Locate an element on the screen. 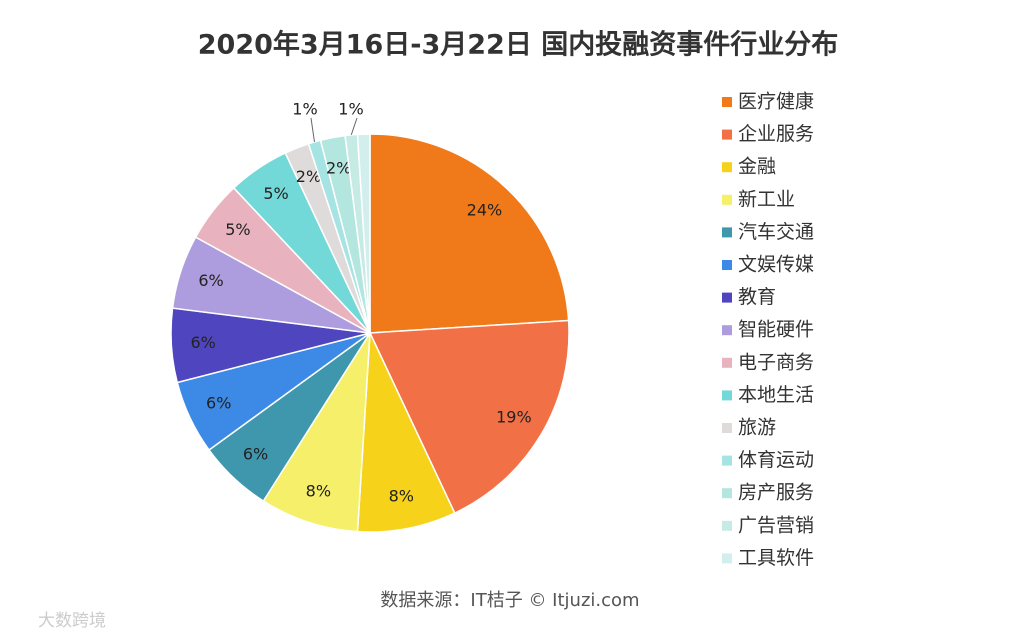 The width and height of the screenshot is (1020, 639). legend-label: 文娱传媒 is located at coordinates (776, 265).